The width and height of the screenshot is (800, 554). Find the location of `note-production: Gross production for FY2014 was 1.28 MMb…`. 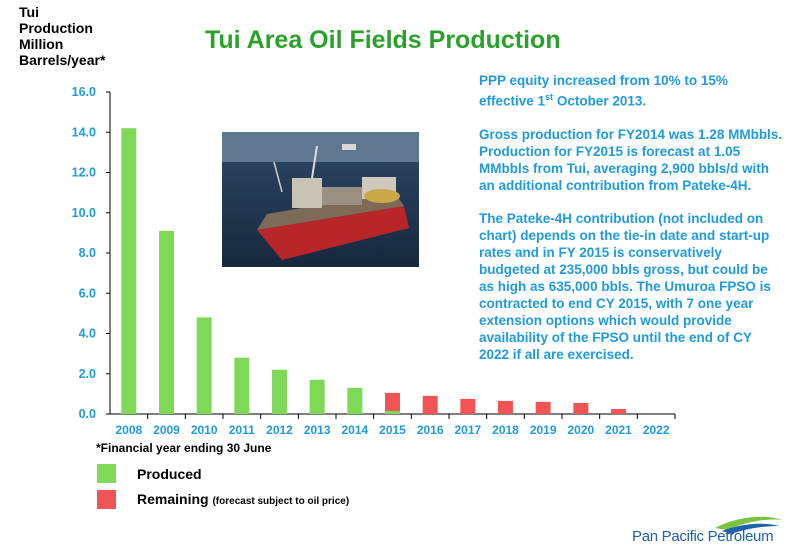

note-production: Gross production for FY2014 was 1.28 MMb… is located at coordinates (631, 159).